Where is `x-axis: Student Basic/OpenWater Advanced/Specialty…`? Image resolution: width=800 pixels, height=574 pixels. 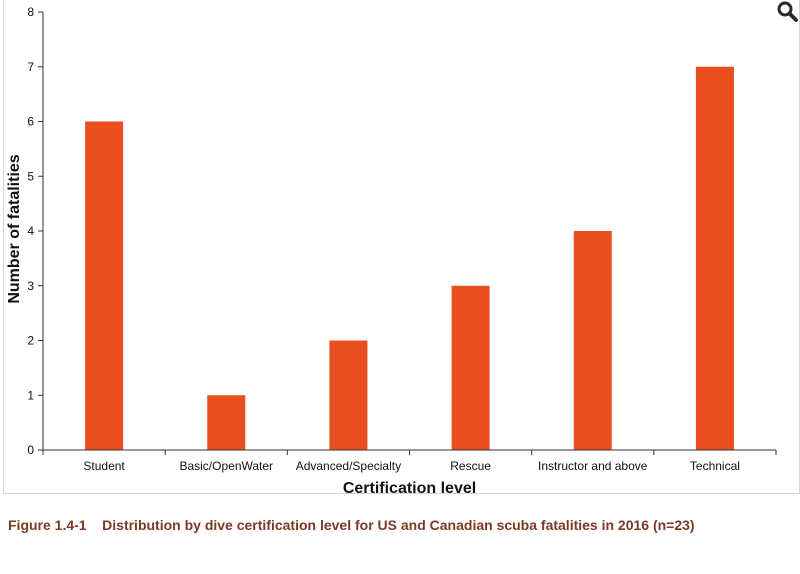 x-axis: Student Basic/OpenWater Advanced/Specialty… is located at coordinates (409, 461).